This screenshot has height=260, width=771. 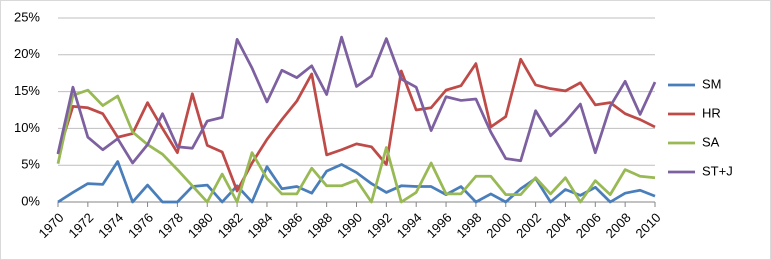 What do you see at coordinates (30, 200) in the screenshot?
I see `y-tick-label: 0%` at bounding box center [30, 200].